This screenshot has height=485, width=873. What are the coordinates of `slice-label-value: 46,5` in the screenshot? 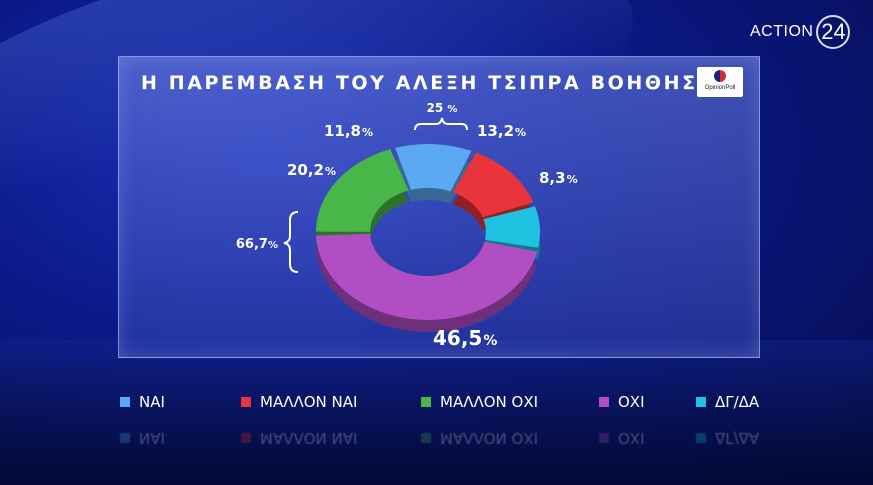 It's located at (457, 338).